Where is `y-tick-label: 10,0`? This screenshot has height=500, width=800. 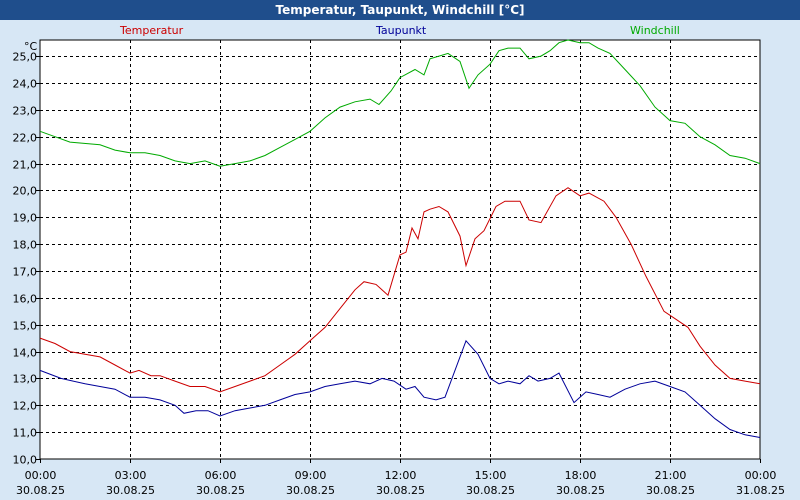 y-tick-label: 10,0 is located at coordinates (25, 460).